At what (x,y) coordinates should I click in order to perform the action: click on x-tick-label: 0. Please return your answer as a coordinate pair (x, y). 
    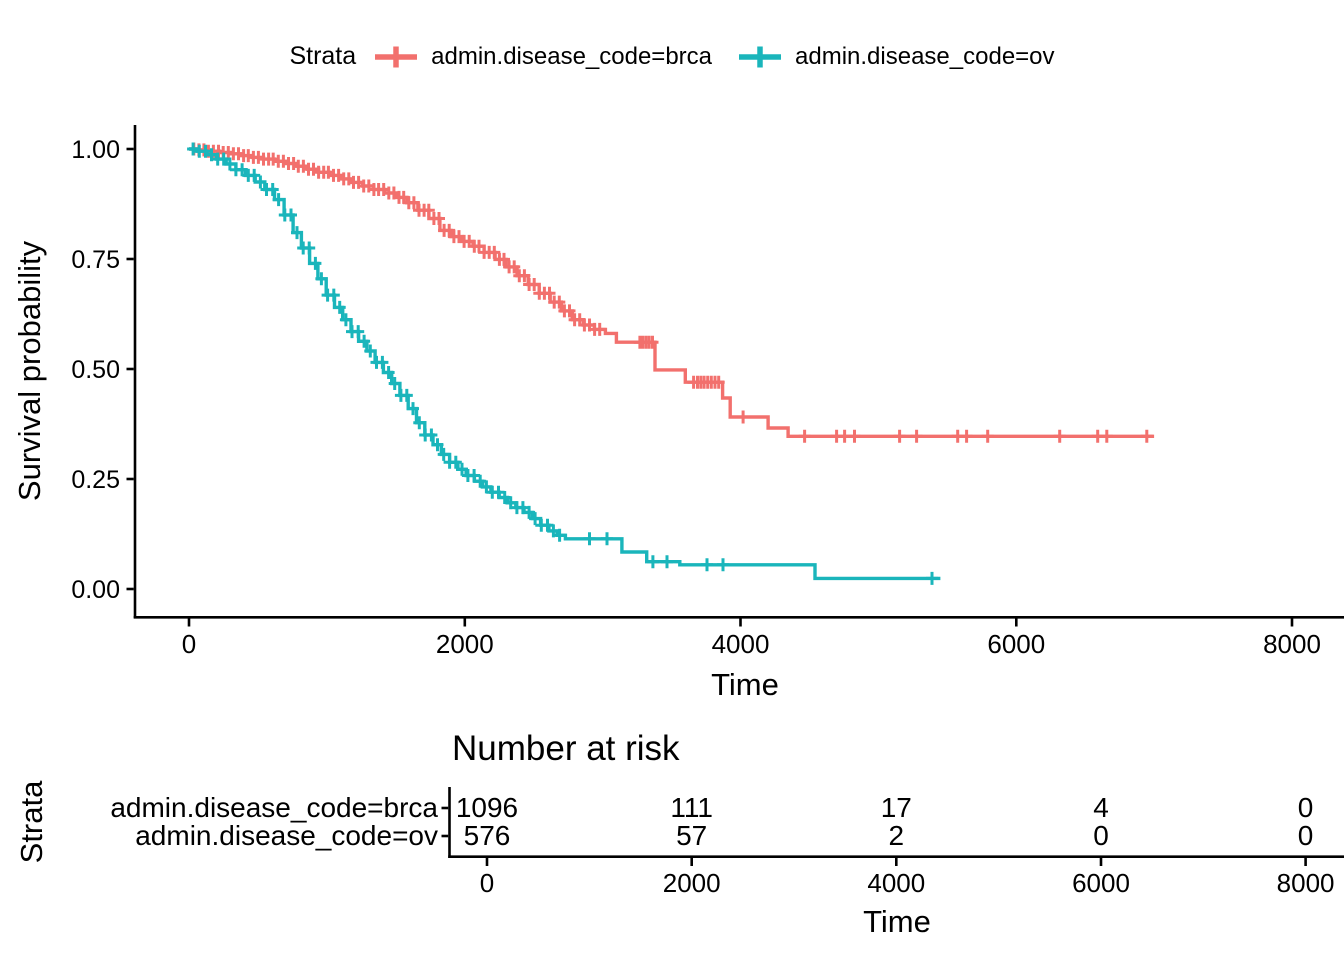
    Looking at the image, I should click on (189, 644).